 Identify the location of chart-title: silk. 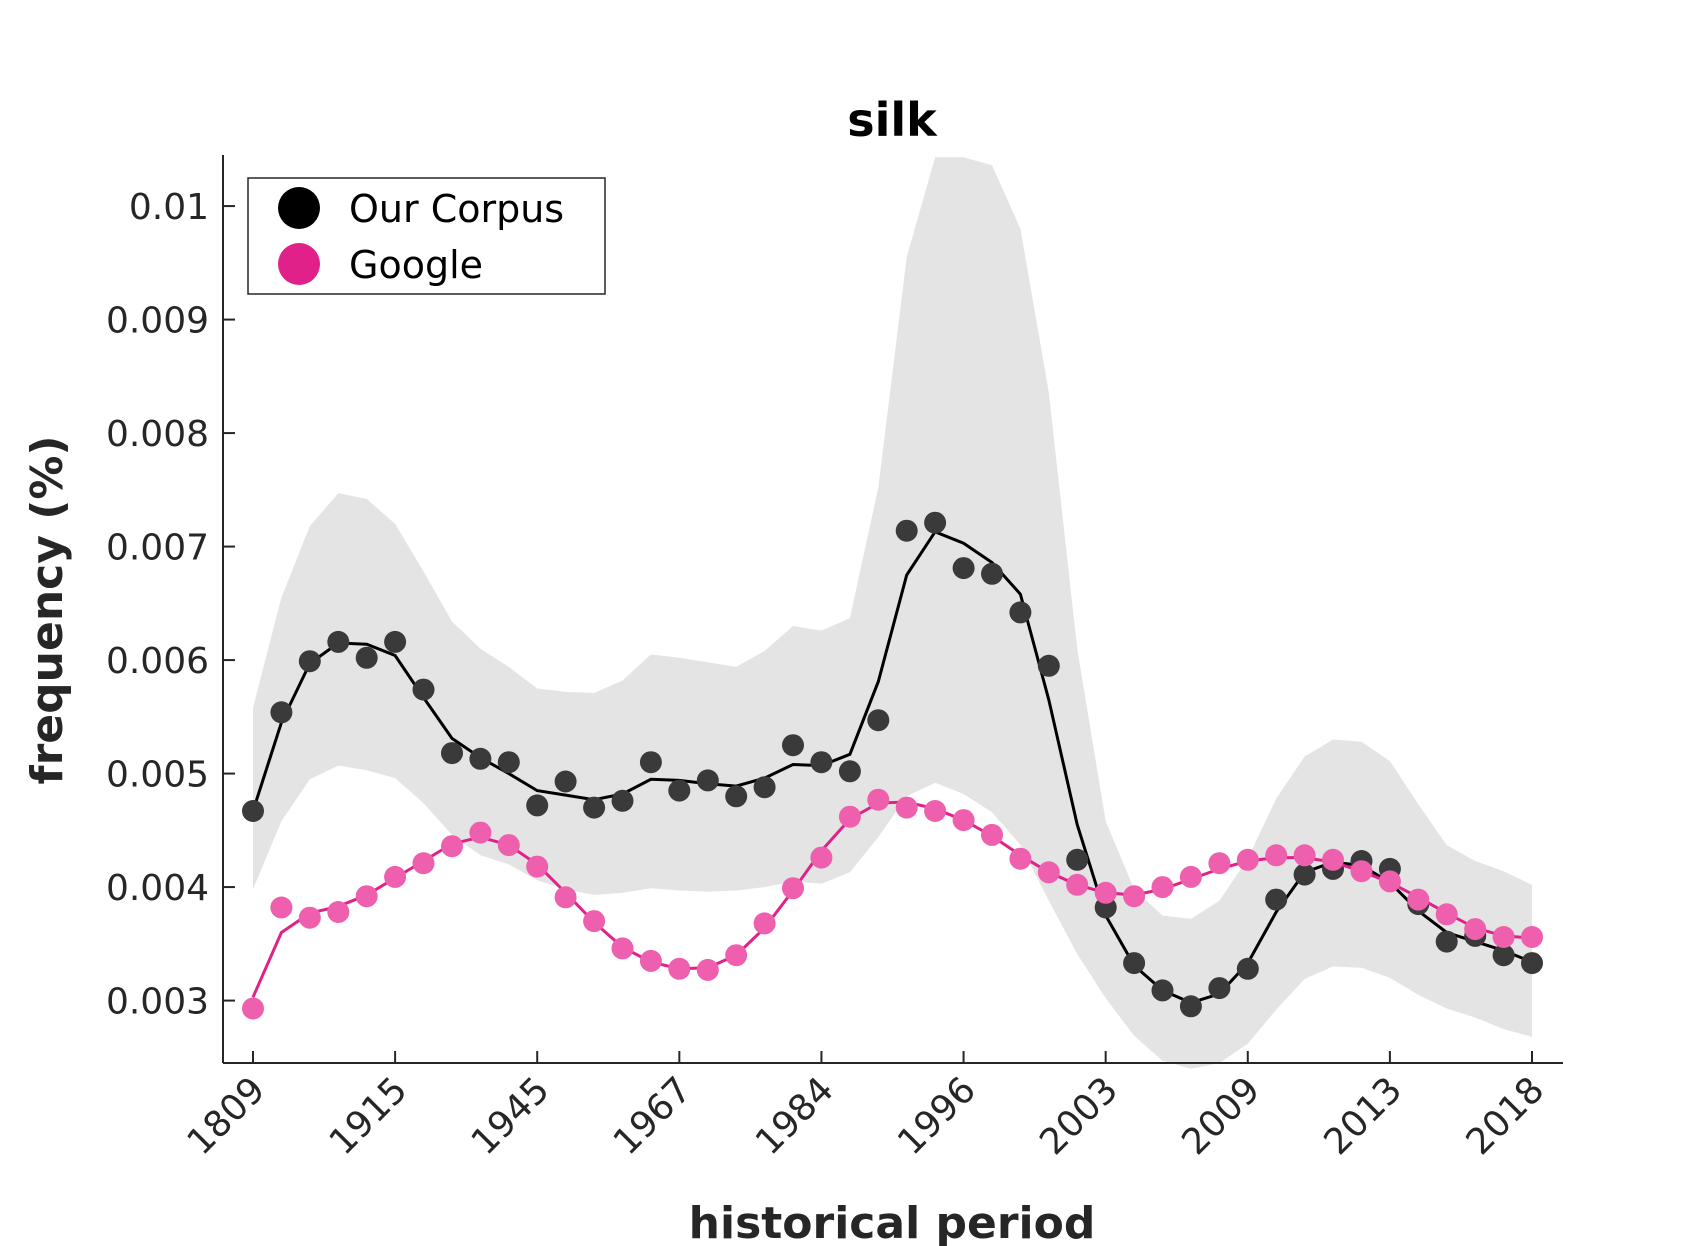
(892, 120).